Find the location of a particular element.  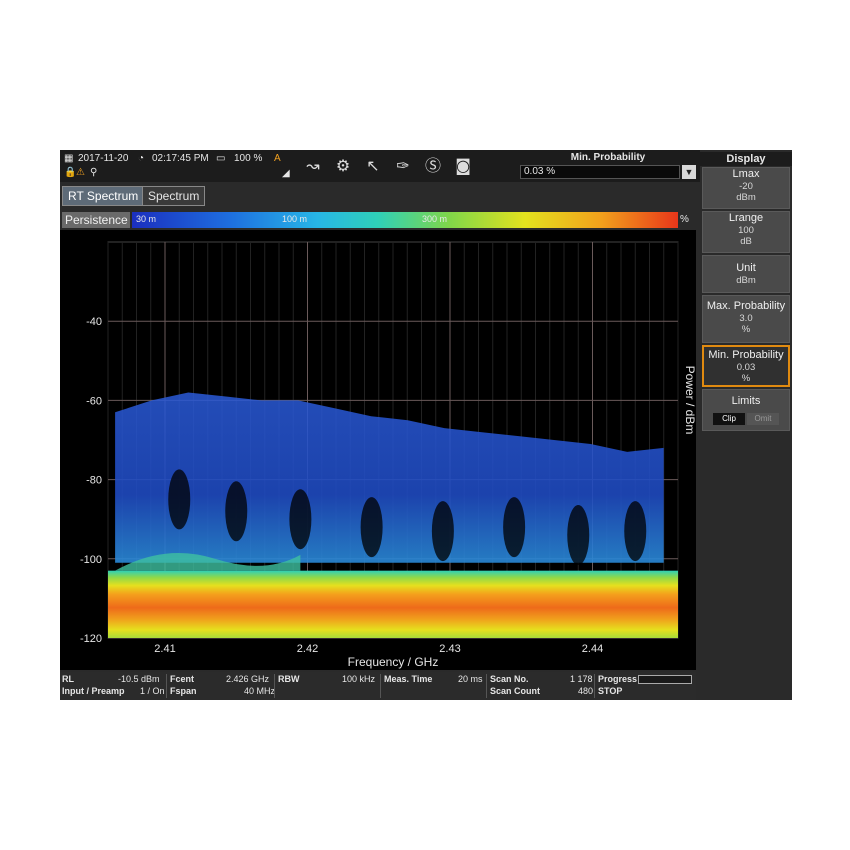

scan-no-value: 1 178 is located at coordinates (581, 679).